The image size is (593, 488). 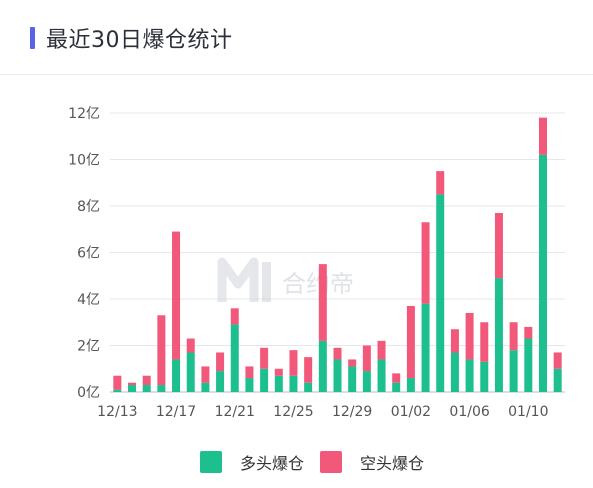 What do you see at coordinates (235, 412) in the screenshot?
I see `x-tick-label: 12/21` at bounding box center [235, 412].